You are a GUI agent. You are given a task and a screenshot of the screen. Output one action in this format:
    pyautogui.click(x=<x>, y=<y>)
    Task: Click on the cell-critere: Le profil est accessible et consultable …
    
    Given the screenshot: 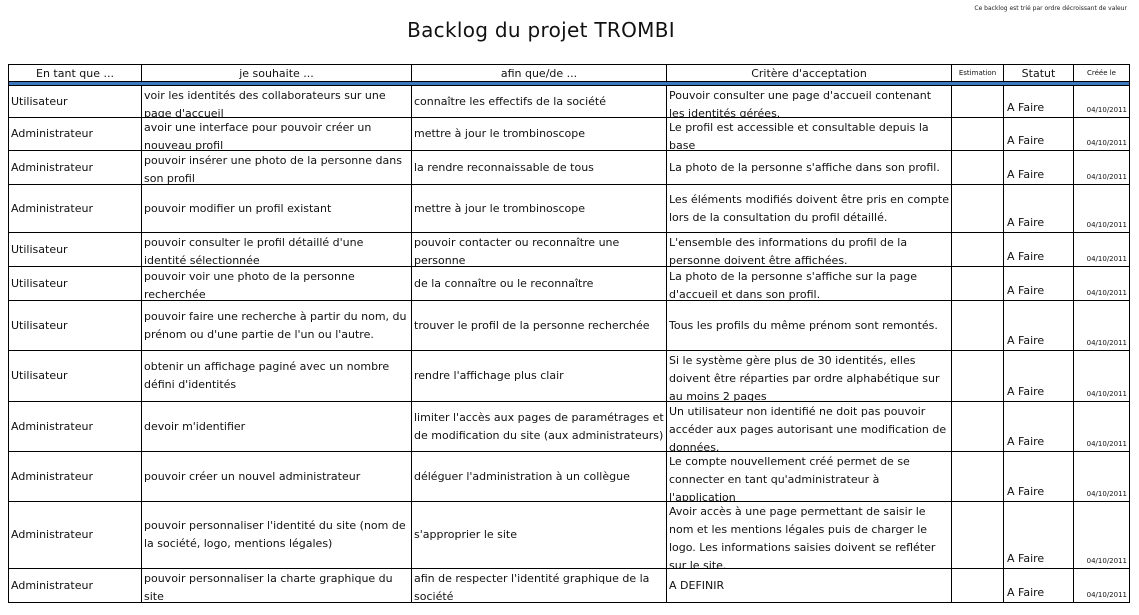 What is the action you would take?
    pyautogui.click(x=809, y=134)
    